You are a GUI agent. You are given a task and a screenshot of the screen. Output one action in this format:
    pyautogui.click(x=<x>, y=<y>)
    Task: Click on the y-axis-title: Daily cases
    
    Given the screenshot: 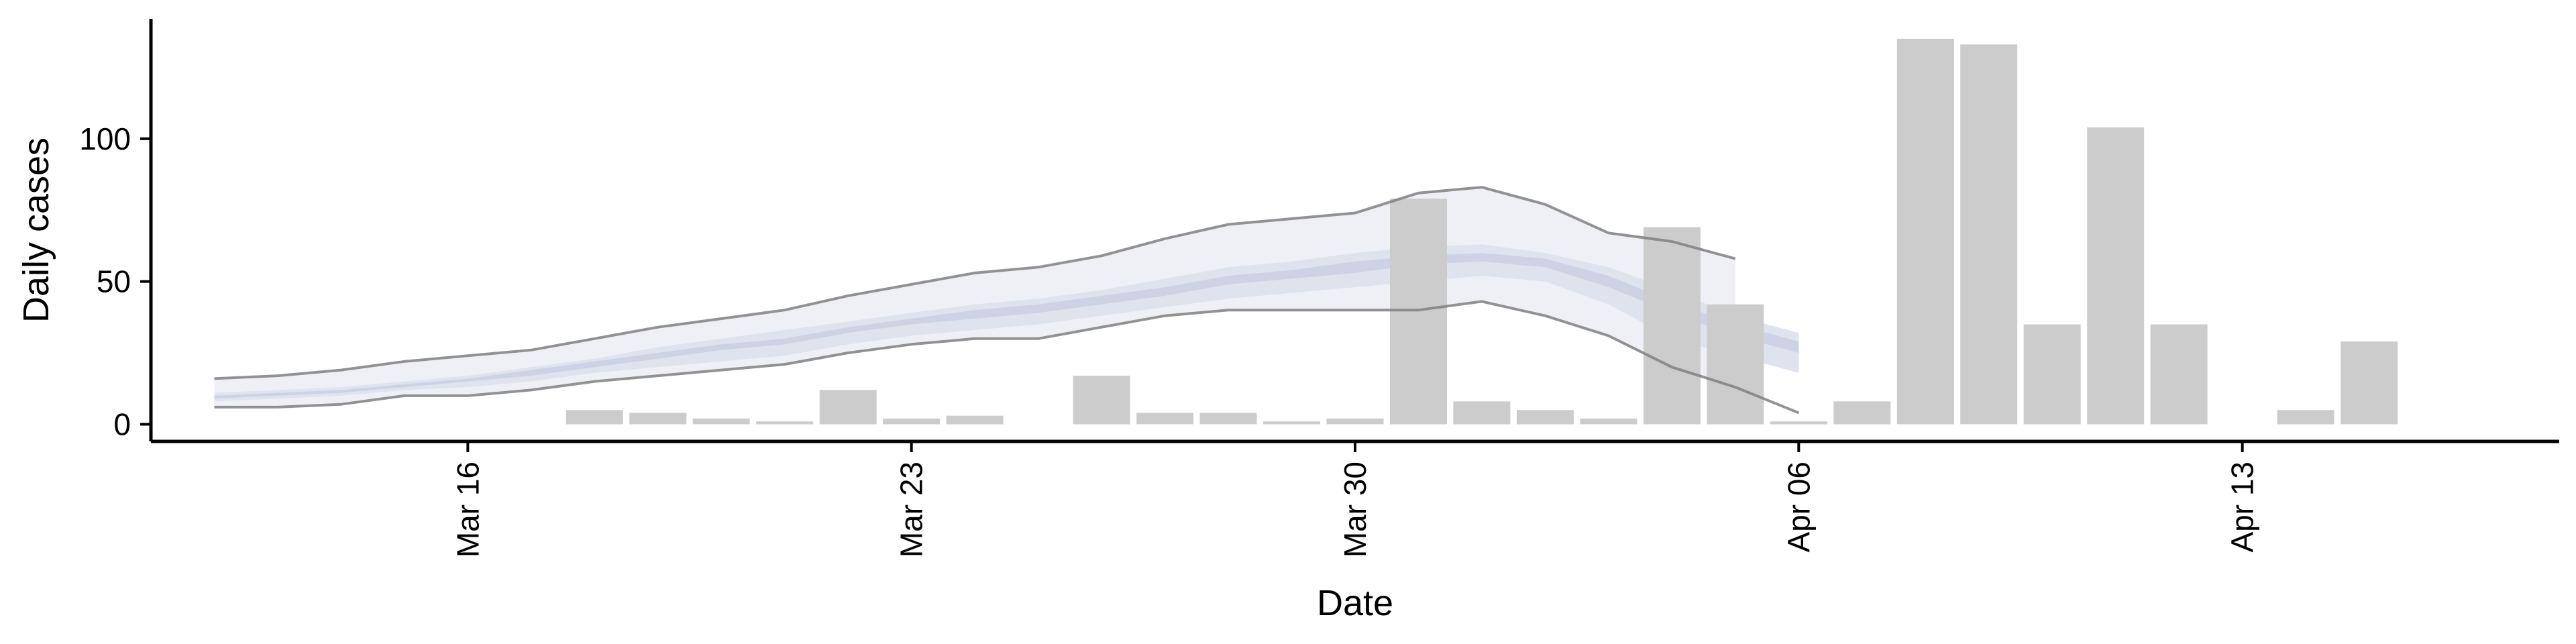 What is the action you would take?
    pyautogui.click(x=36, y=230)
    